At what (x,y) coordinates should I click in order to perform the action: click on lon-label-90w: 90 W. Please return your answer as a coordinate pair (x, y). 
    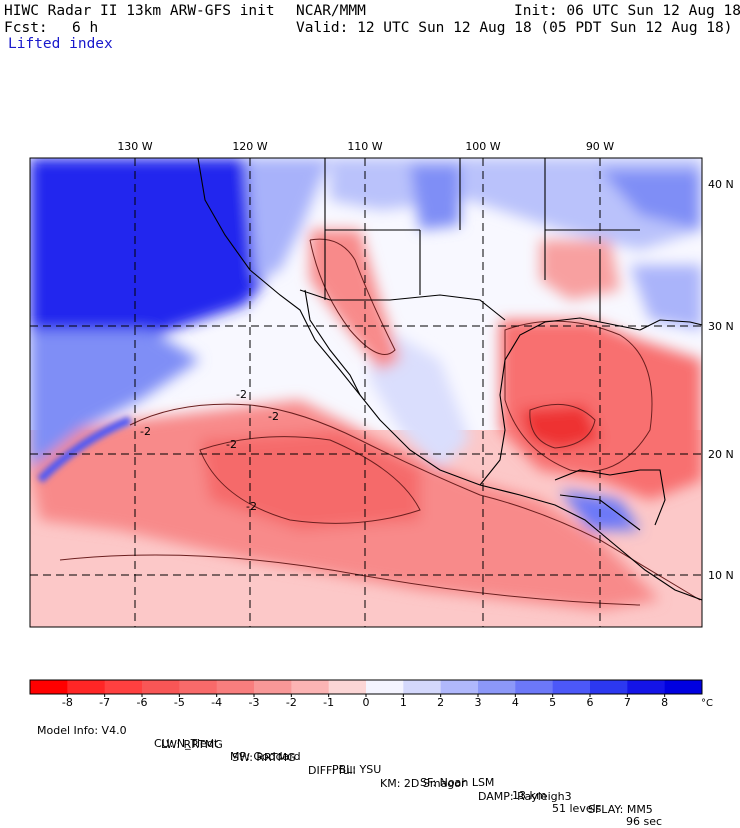
    Looking at the image, I should click on (600, 146).